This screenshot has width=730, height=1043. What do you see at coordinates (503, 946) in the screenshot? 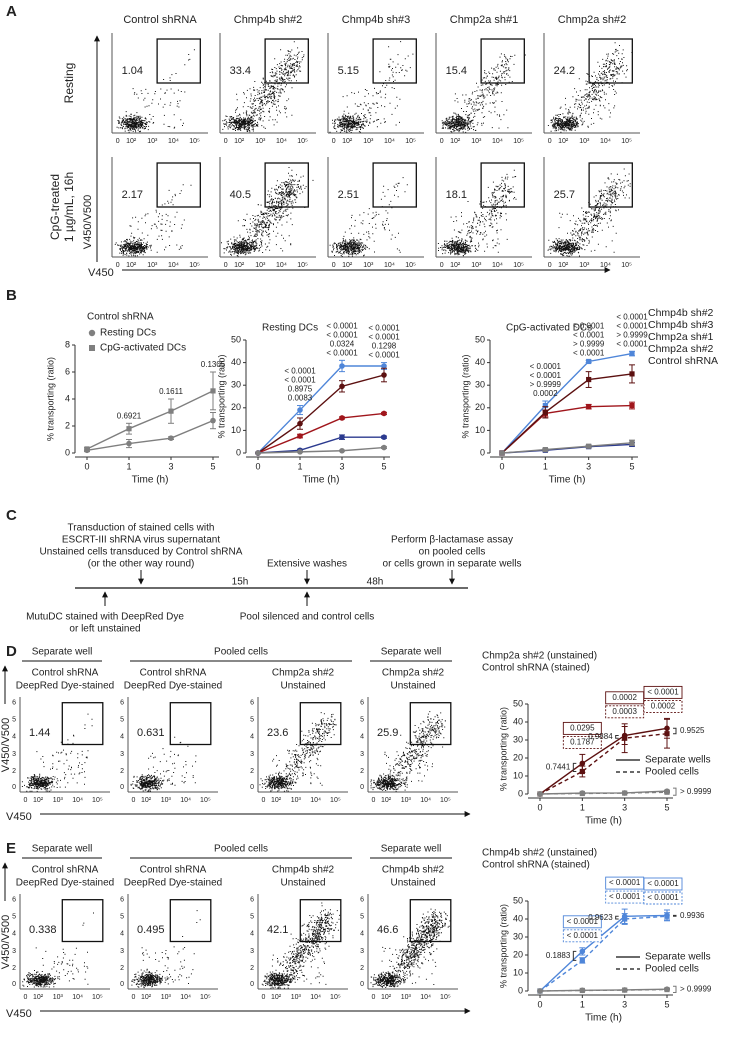
I see `y-axis-label: % transporting (ratio)` at bounding box center [503, 946].